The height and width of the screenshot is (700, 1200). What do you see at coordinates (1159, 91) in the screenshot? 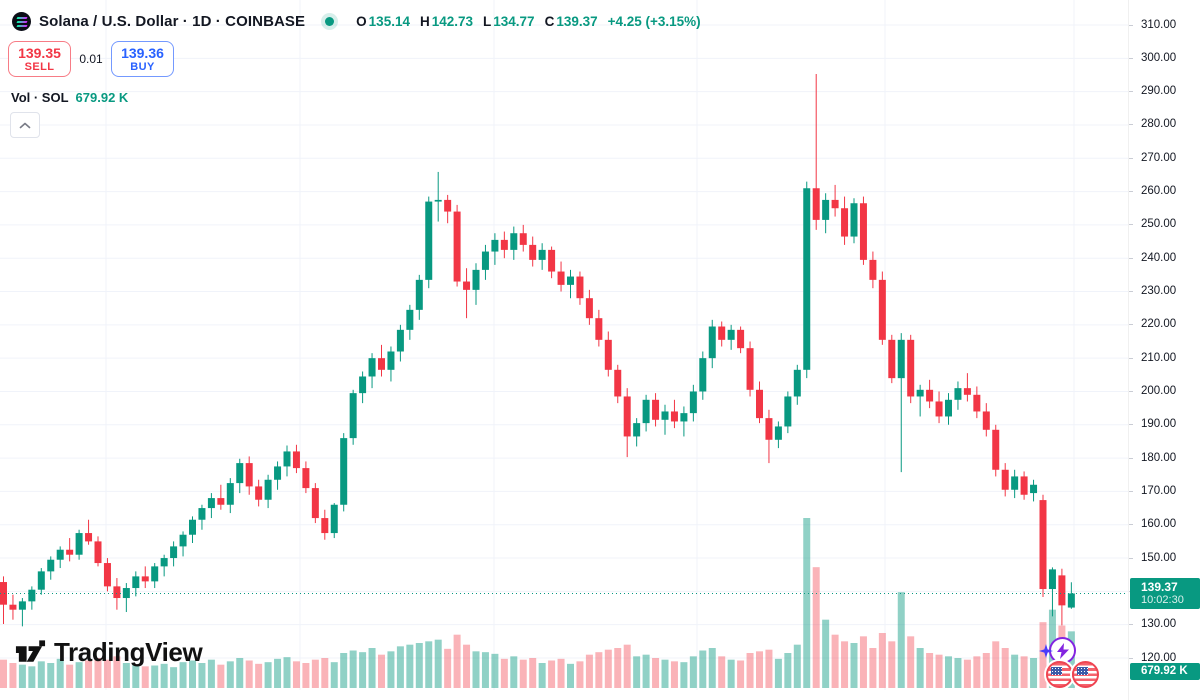
I see `price-scale-label: 290.00` at bounding box center [1159, 91].